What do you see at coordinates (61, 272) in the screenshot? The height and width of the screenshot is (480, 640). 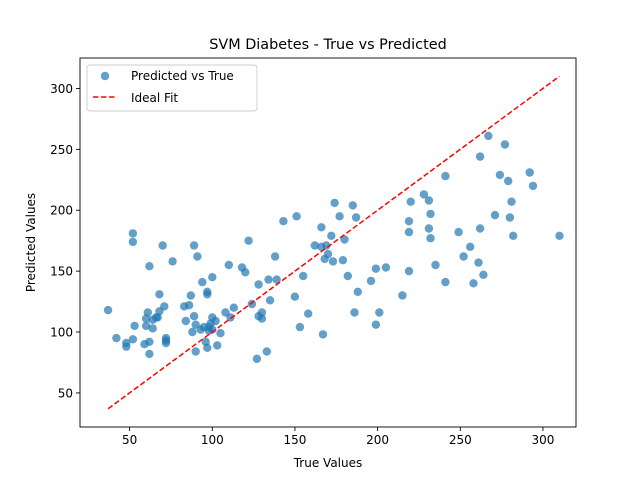 I see `y-tick-label: 150` at bounding box center [61, 272].